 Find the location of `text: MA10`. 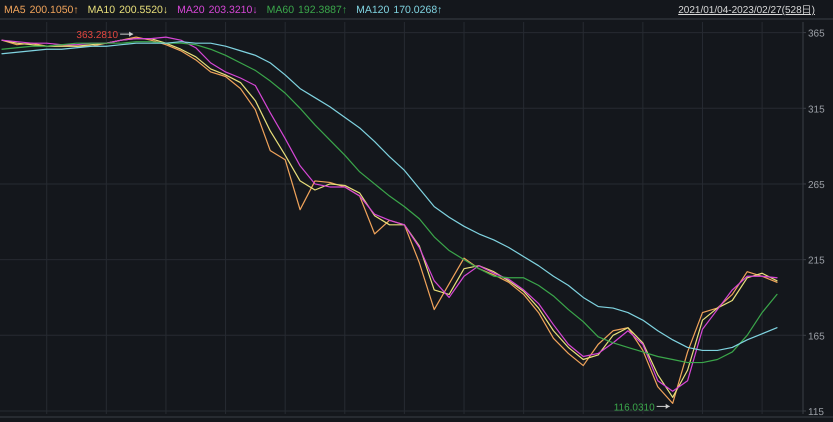

text: MA10 is located at coordinates (102, 10).